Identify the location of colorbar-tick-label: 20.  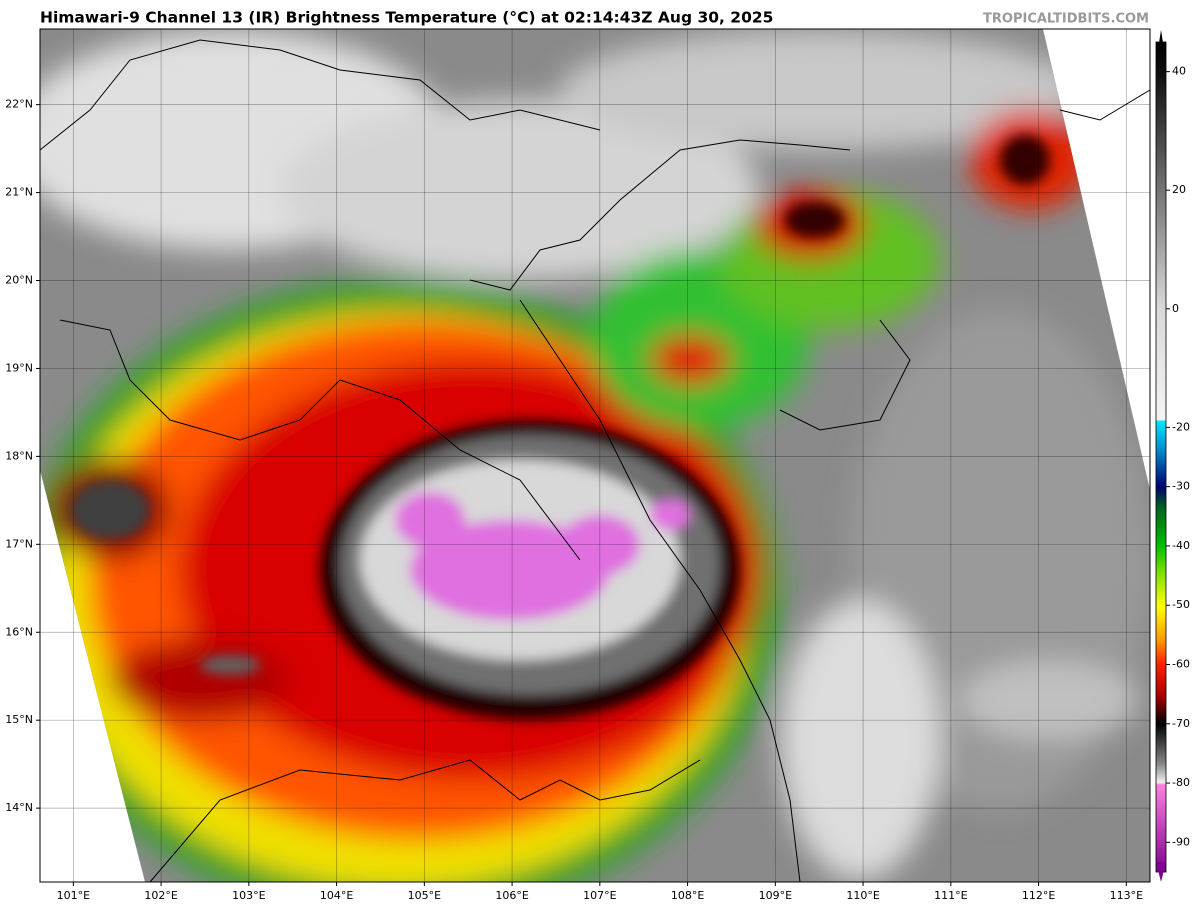
(1179, 189).